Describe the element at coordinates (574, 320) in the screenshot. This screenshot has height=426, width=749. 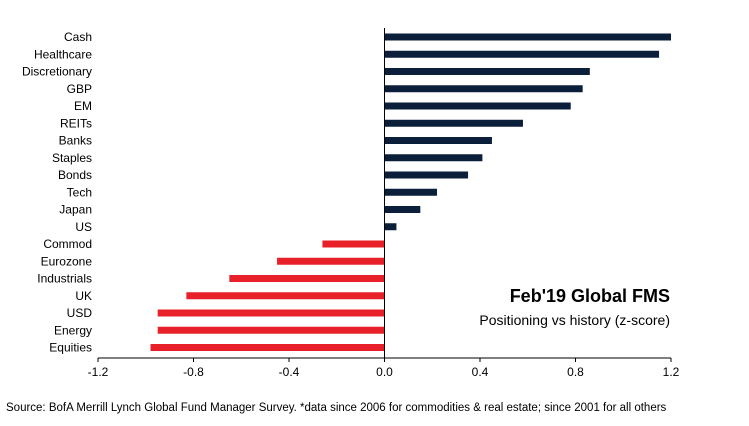
I see `chart-subtitle: Positioning vs history (z-score)` at that location.